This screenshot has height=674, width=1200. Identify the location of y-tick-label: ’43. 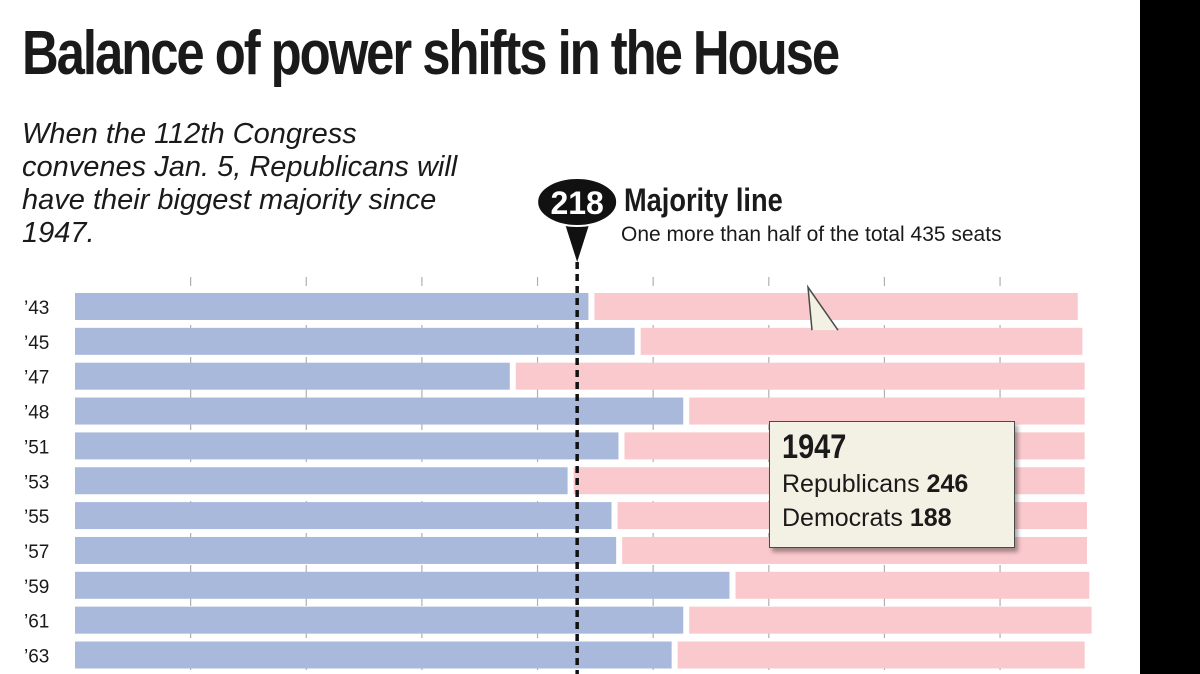
(36, 308).